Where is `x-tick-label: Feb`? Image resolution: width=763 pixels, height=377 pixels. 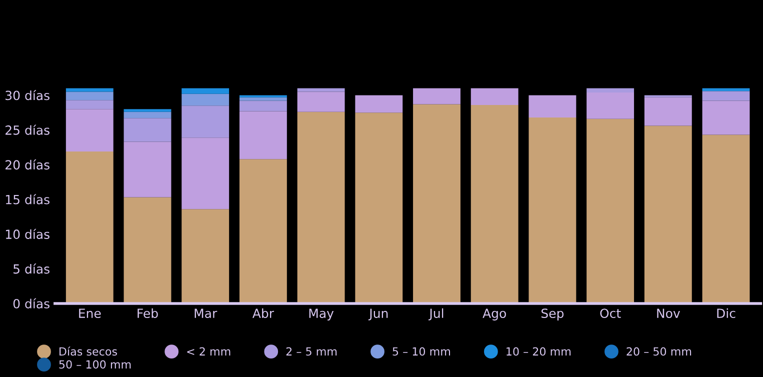
x-tick-label: Feb is located at coordinates (148, 313).